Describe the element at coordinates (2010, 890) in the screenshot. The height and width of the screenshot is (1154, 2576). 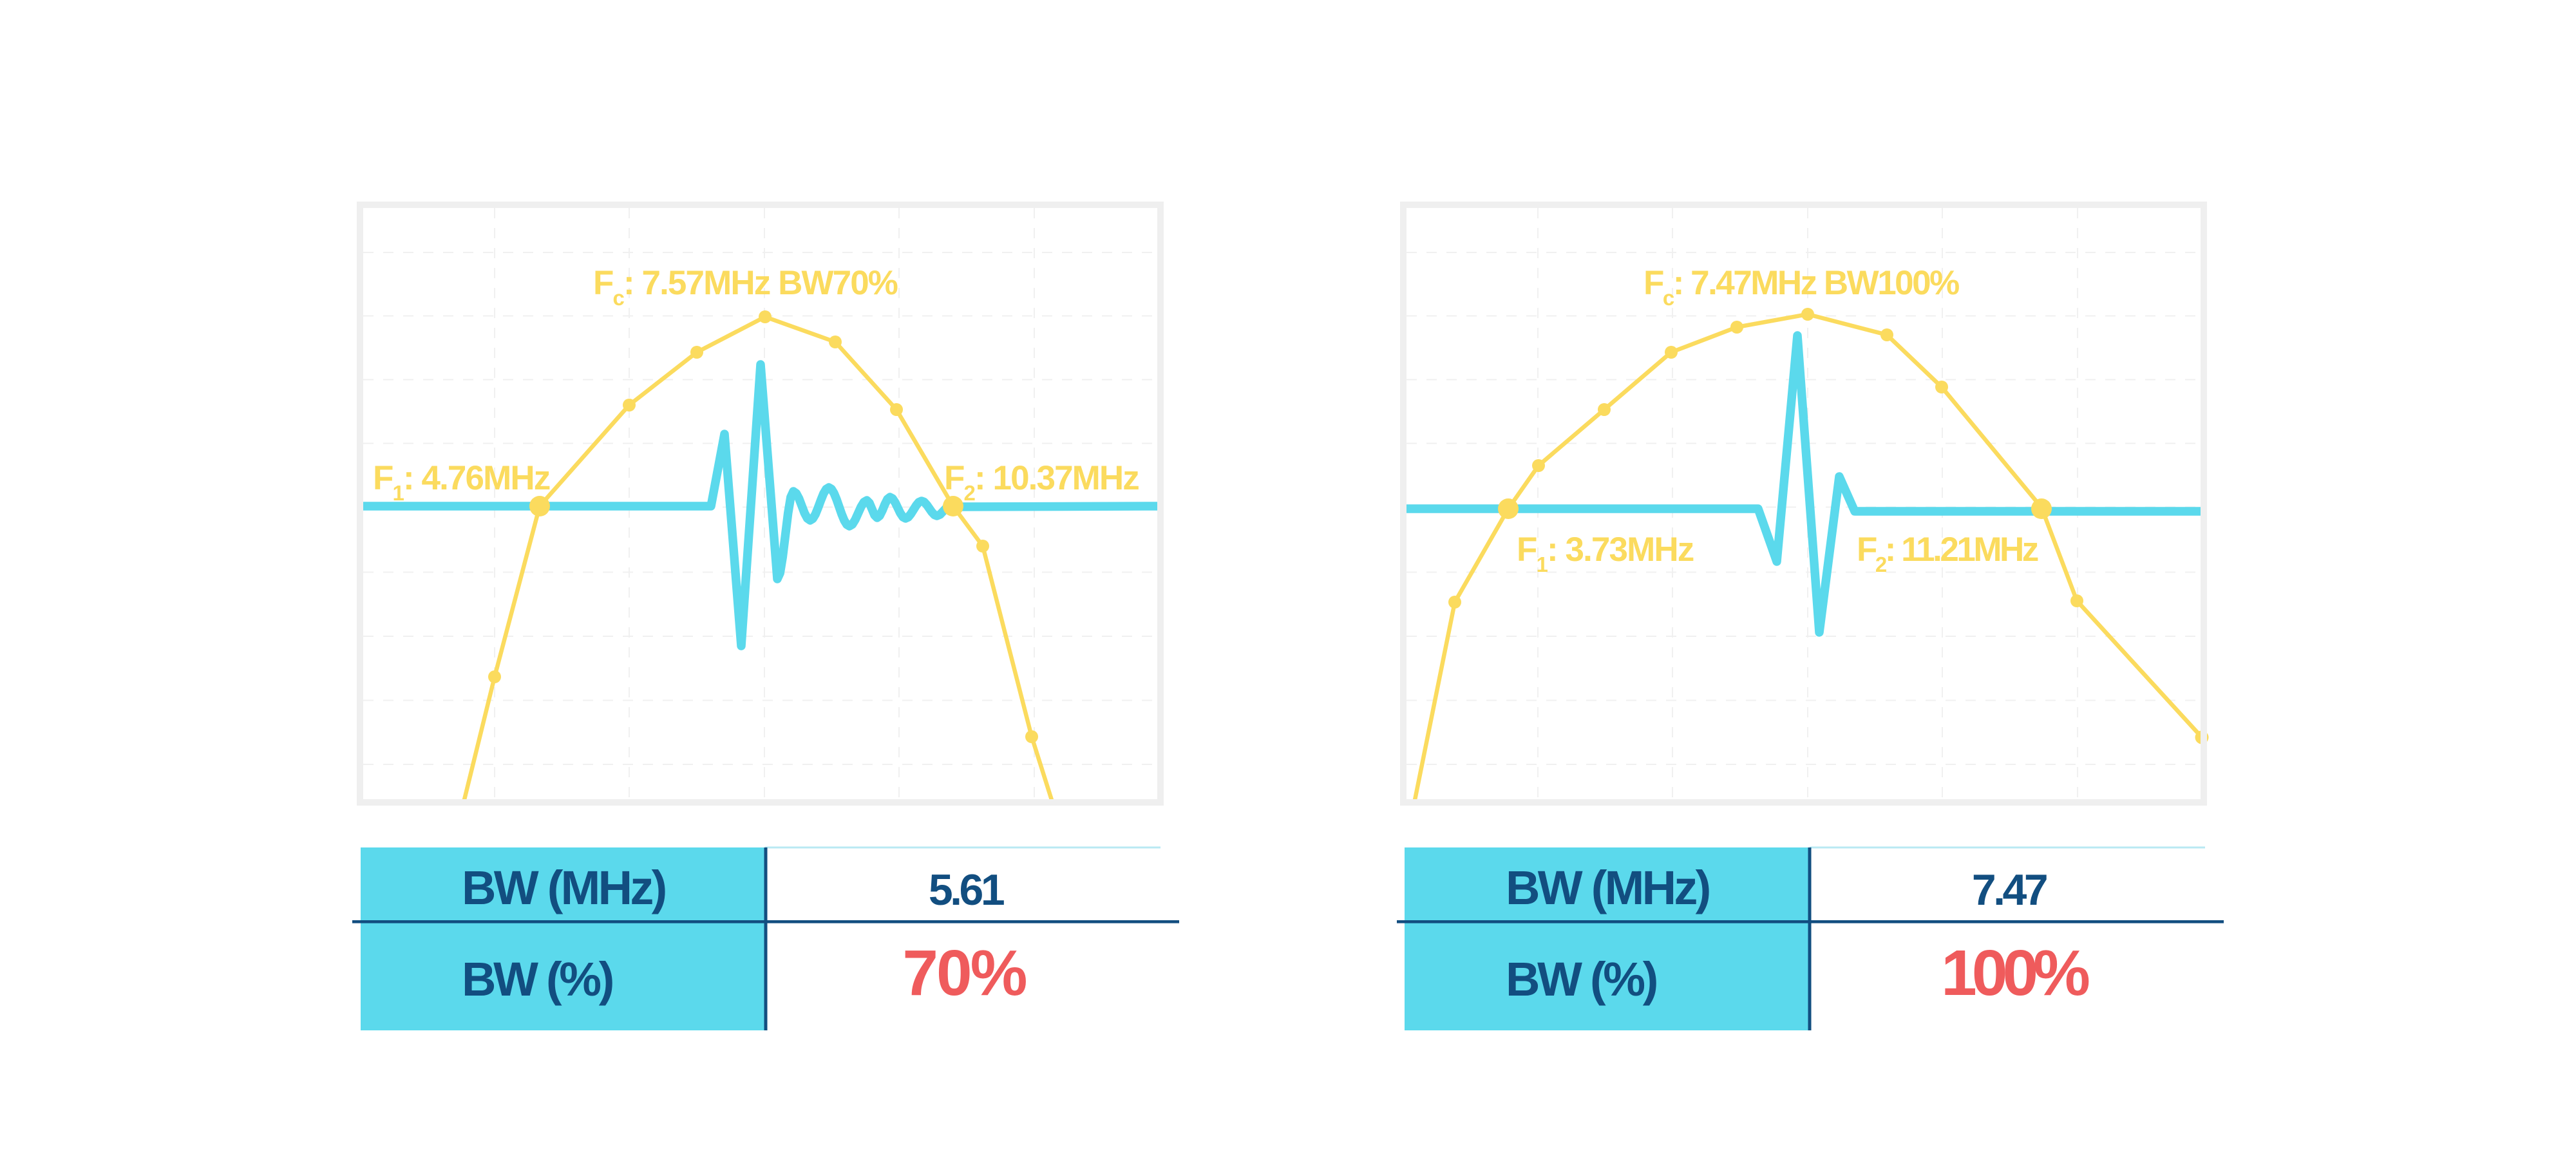
I see `svg-text: 7.47` at that location.